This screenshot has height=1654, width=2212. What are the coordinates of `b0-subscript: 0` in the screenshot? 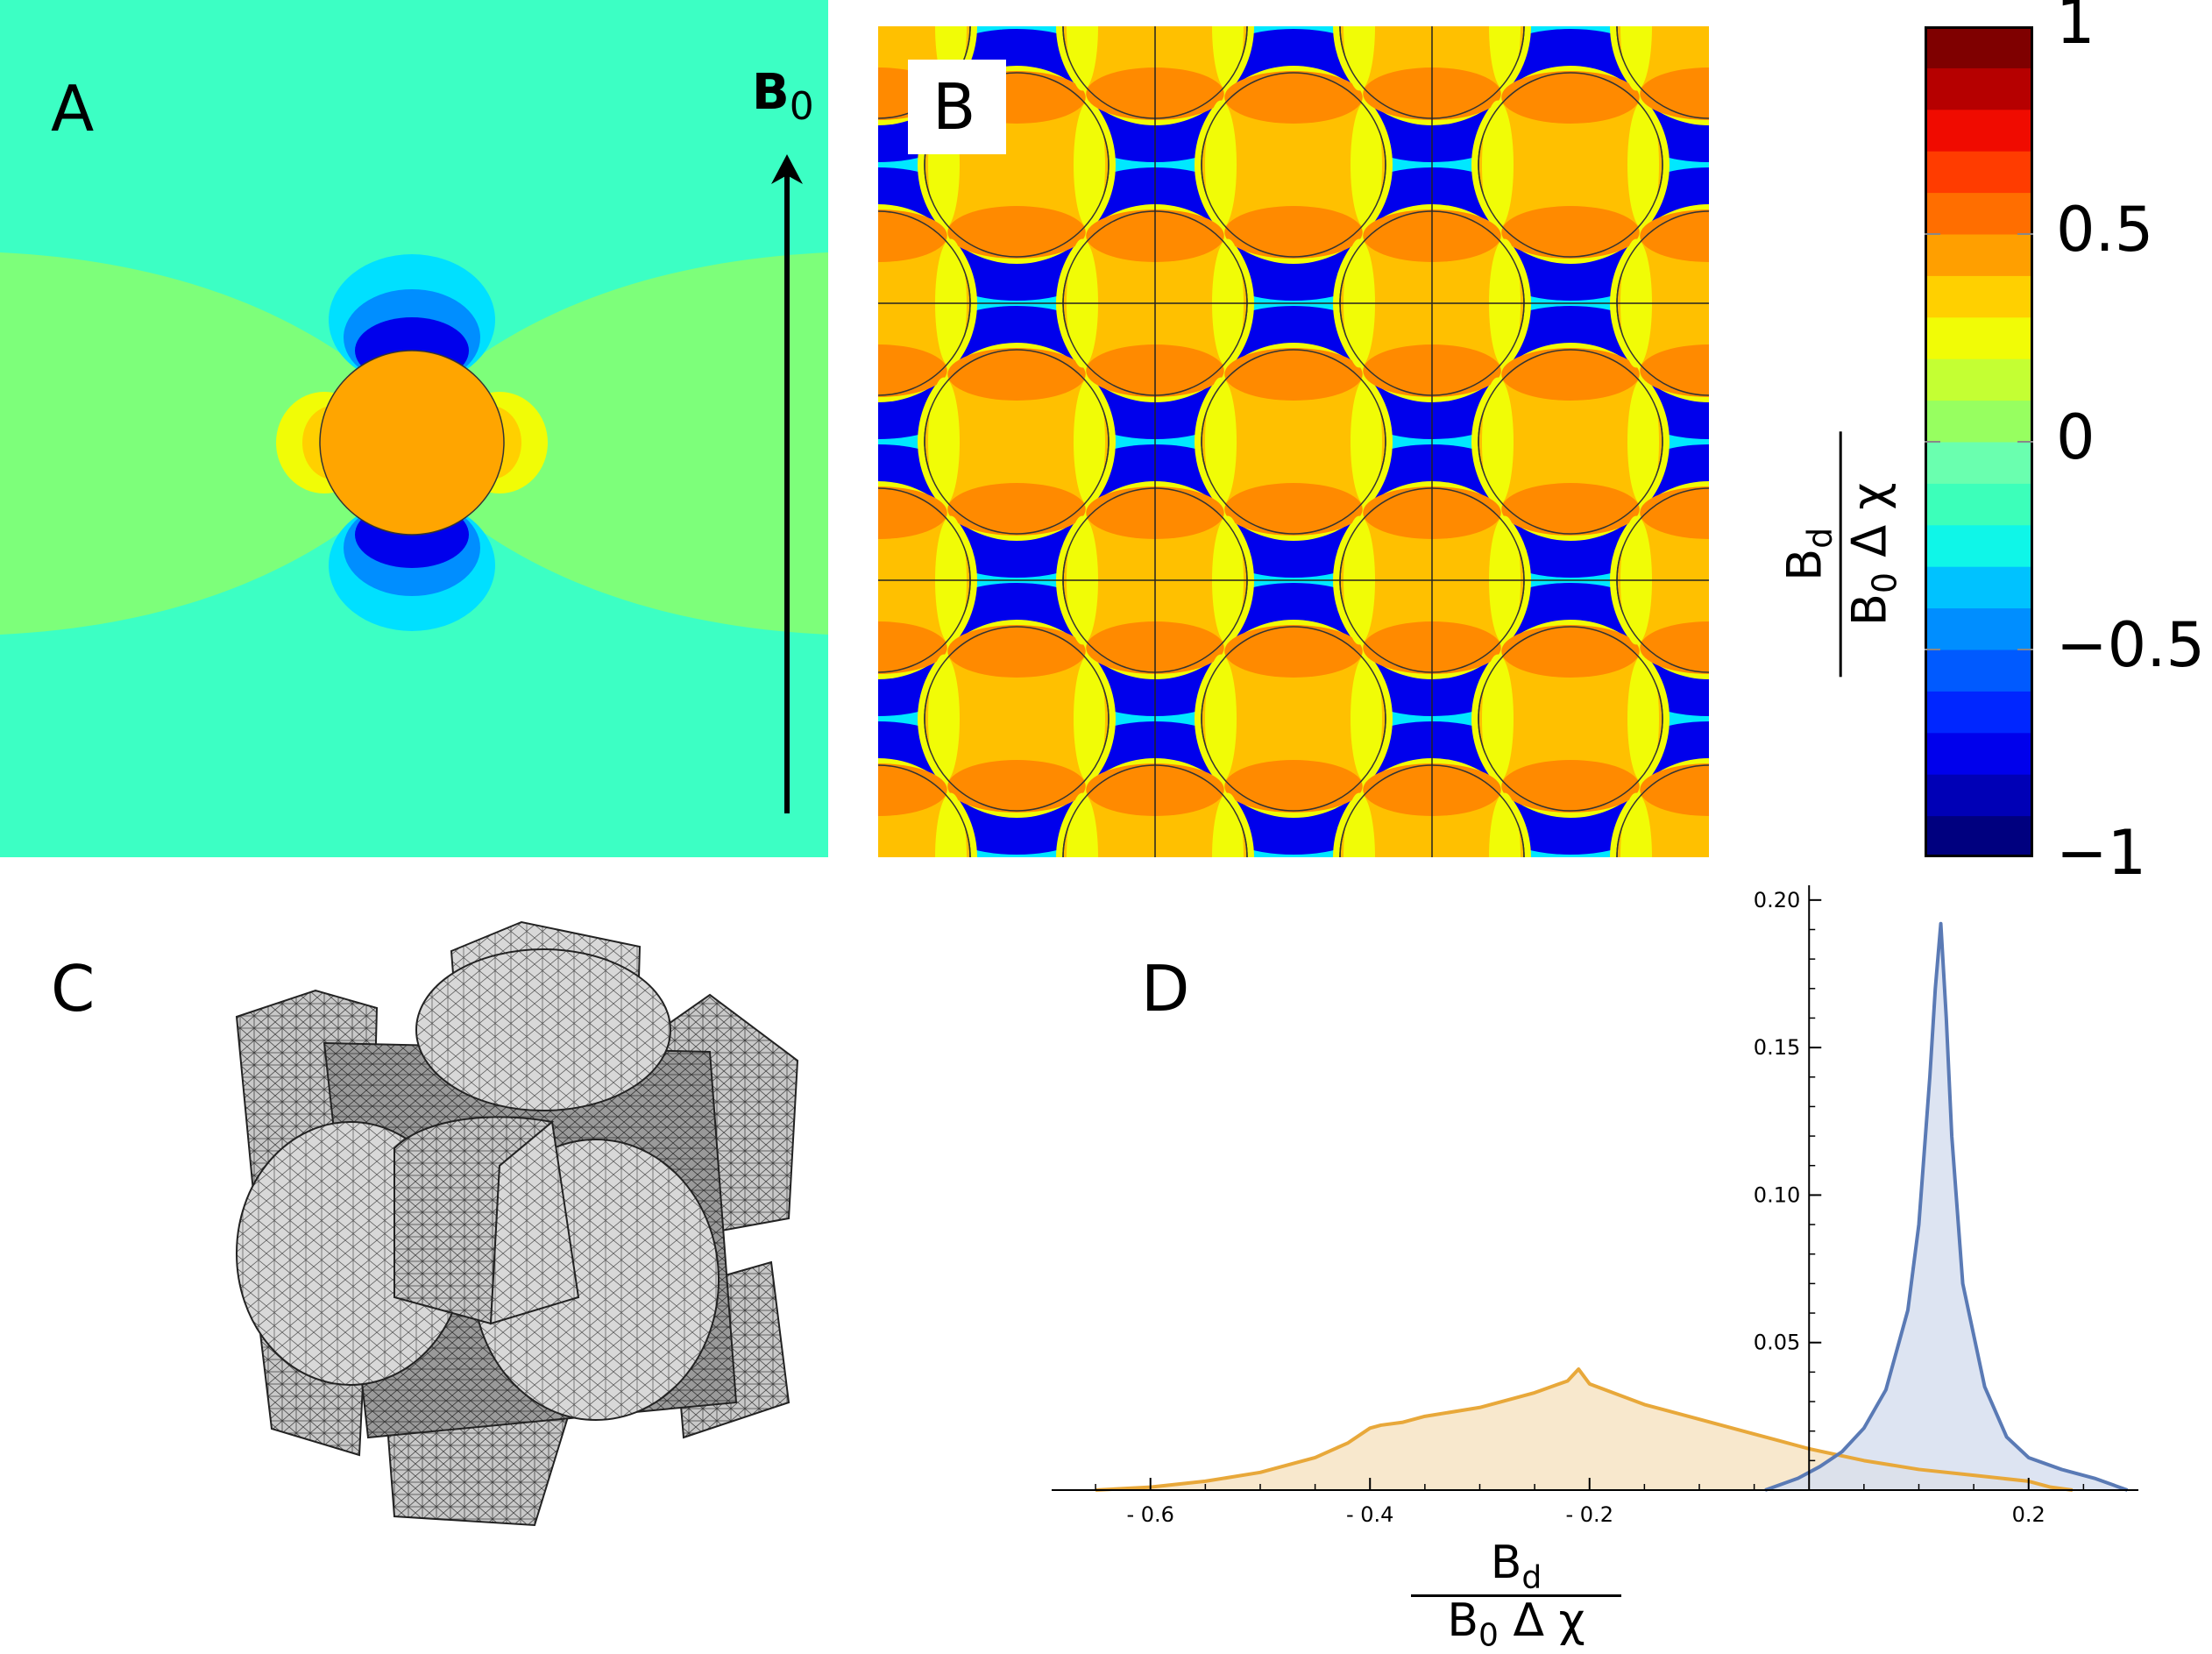 It's located at (801, 106).